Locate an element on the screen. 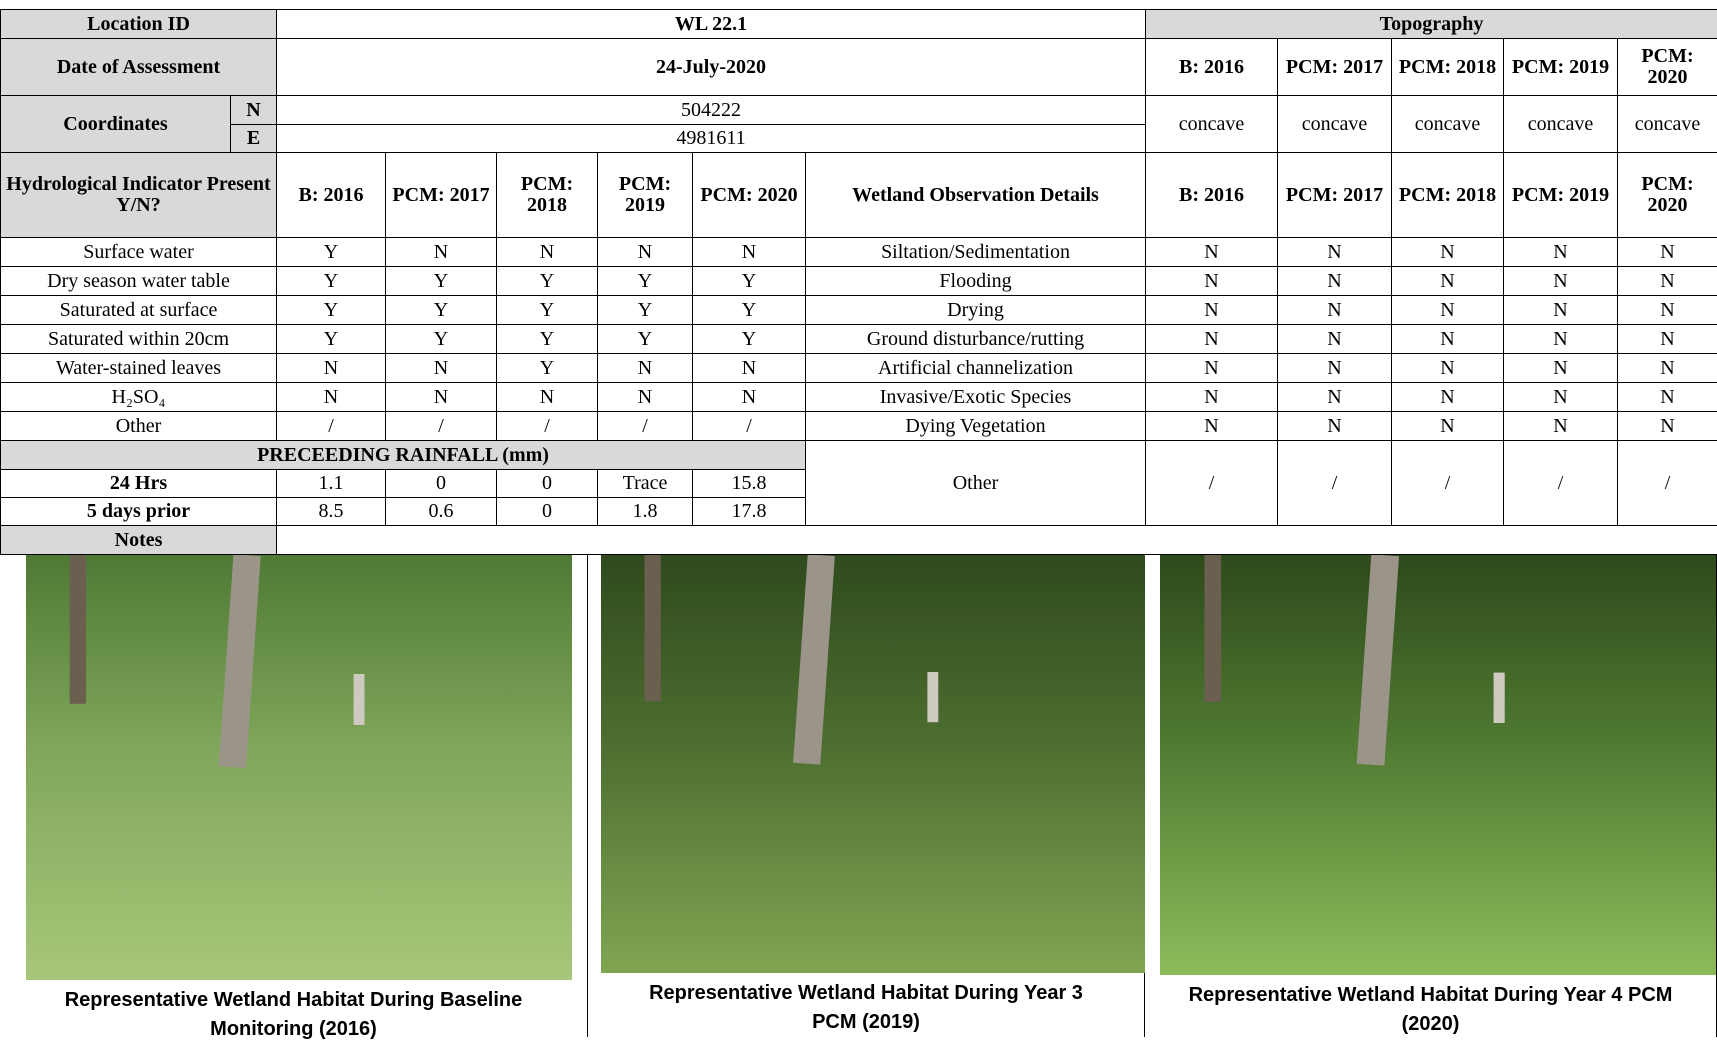  label: Wetland Observation Details is located at coordinates (976, 195).